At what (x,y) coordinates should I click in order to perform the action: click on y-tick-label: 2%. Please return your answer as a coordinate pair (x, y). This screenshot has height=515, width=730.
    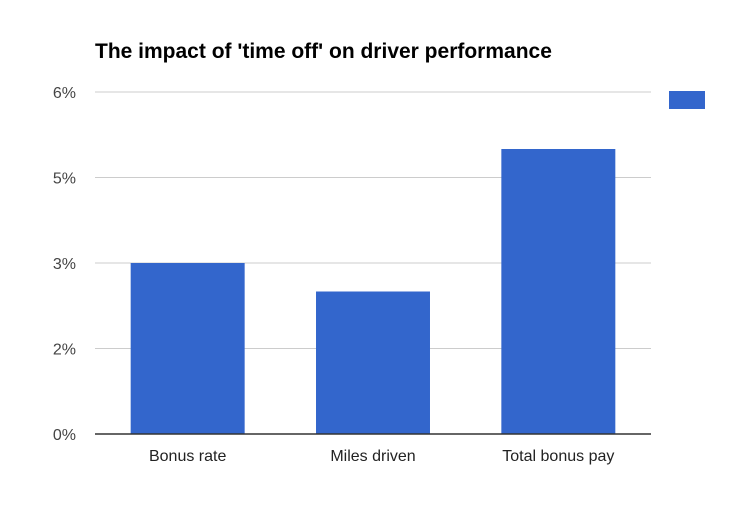
    Looking at the image, I should click on (64, 350).